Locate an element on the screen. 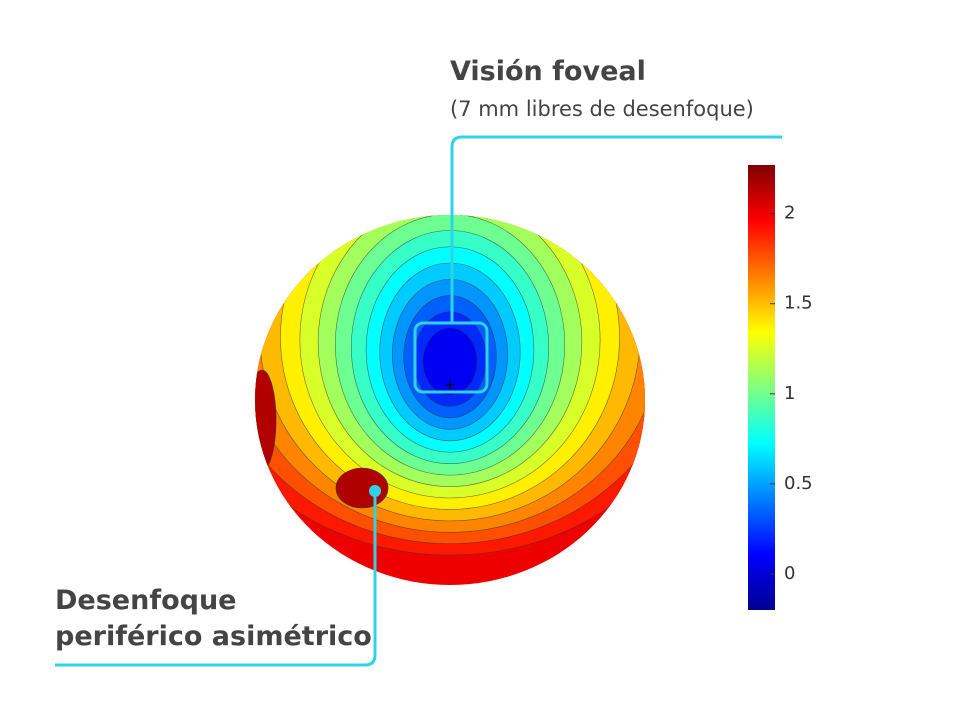 Image resolution: width=960 pixels, height=707 pixels. colorbar-tick-label: 2 is located at coordinates (789, 213).